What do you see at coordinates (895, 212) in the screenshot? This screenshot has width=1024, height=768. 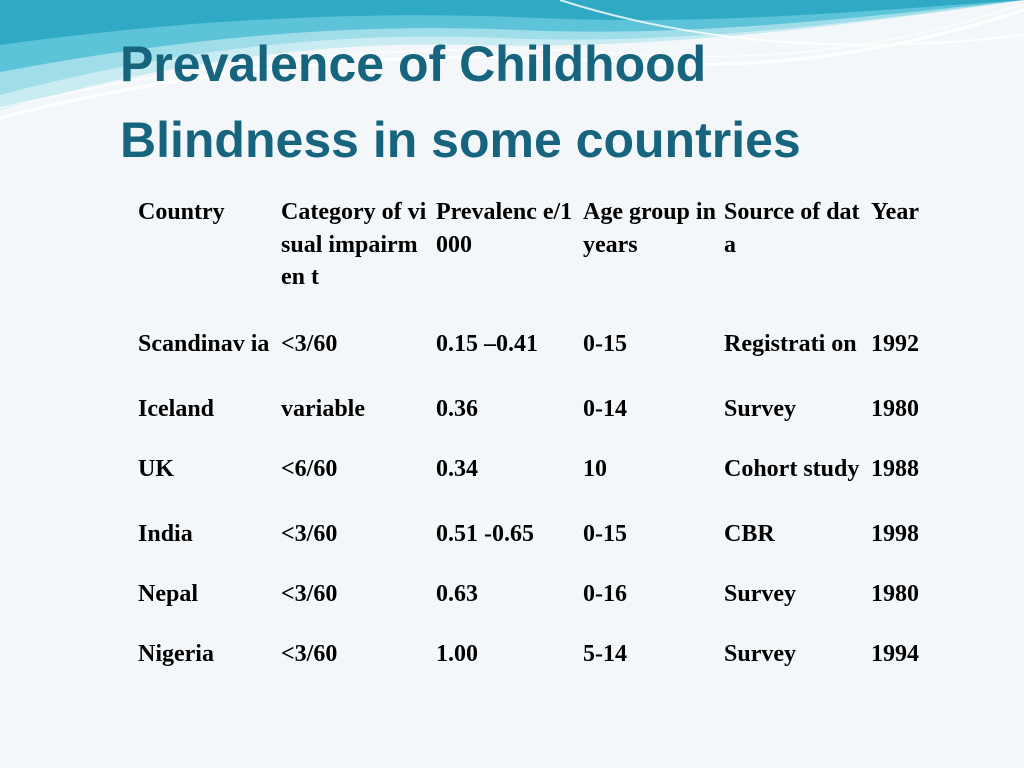 I see `header-year: Year` at bounding box center [895, 212].